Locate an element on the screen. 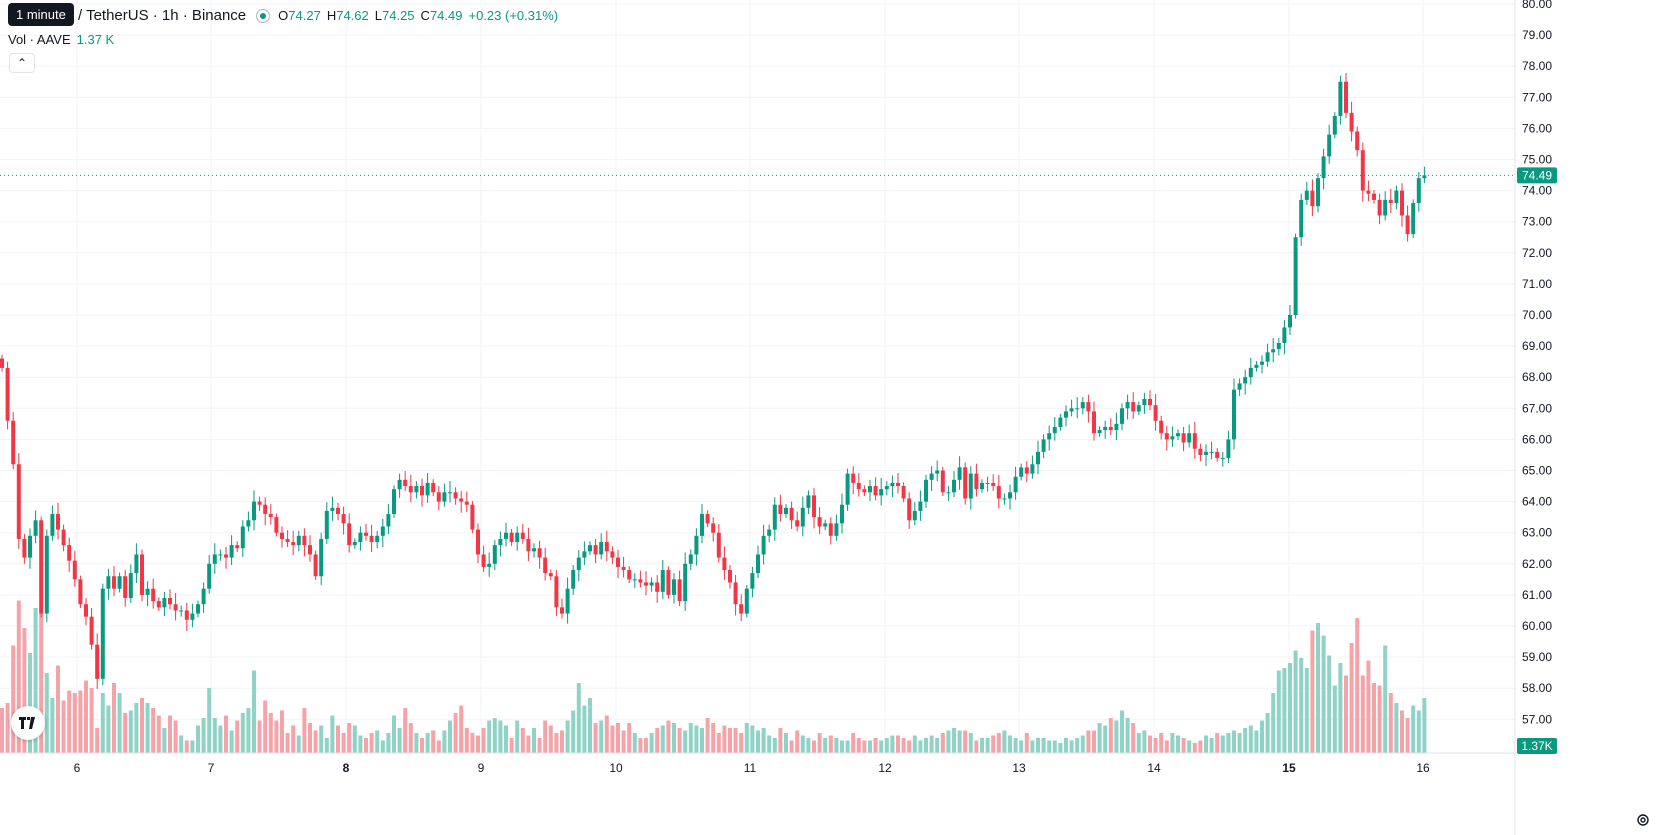 The image size is (1678, 835). tradingview-logo-icon is located at coordinates (28, 723).